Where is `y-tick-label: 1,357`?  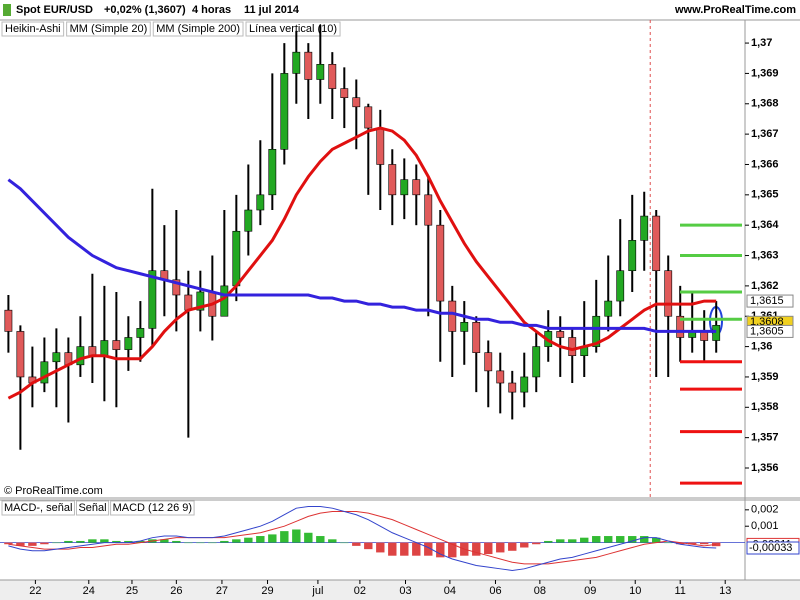
y-tick-label: 1,357 is located at coordinates (765, 438).